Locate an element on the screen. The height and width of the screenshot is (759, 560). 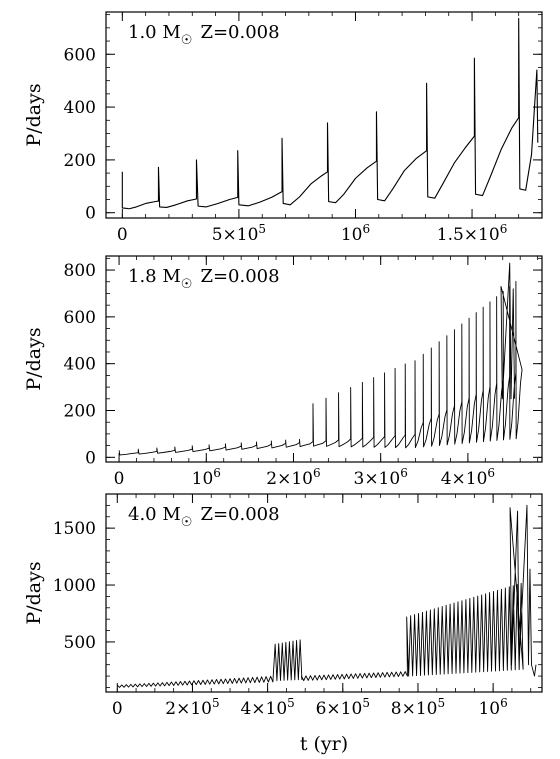
y-tick-label: 1000 is located at coordinates (74, 586).